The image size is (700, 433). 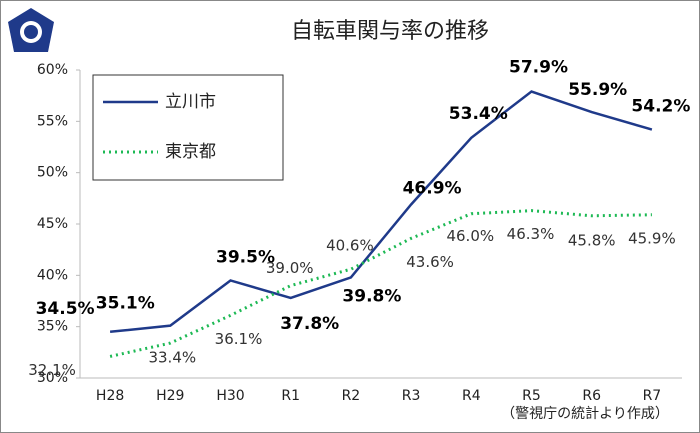 I want to click on source-note: （警視庁の統計より作成）, so click(x=585, y=414).